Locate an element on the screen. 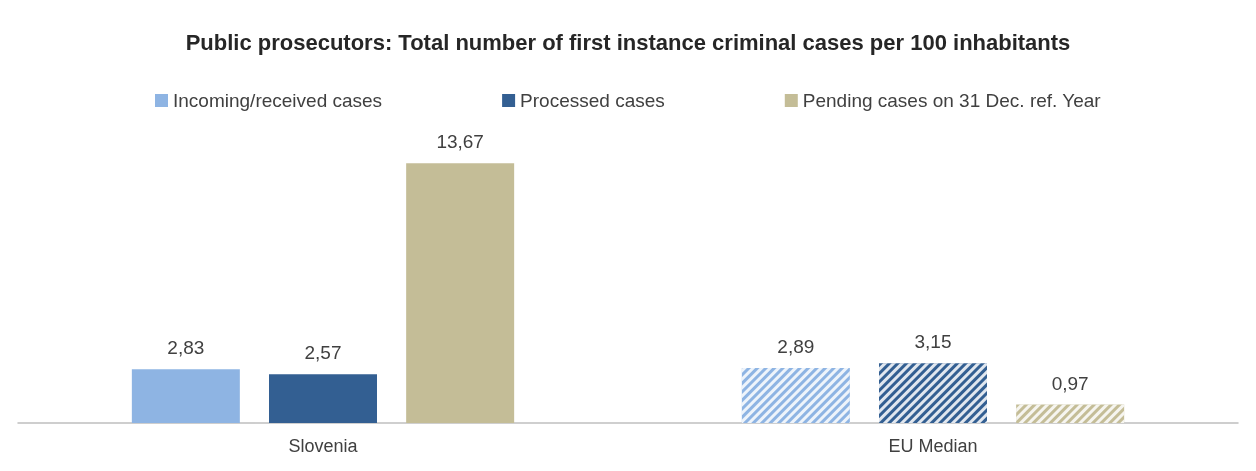 The height and width of the screenshot is (471, 1256). data-label: 2,83 is located at coordinates (186, 348).